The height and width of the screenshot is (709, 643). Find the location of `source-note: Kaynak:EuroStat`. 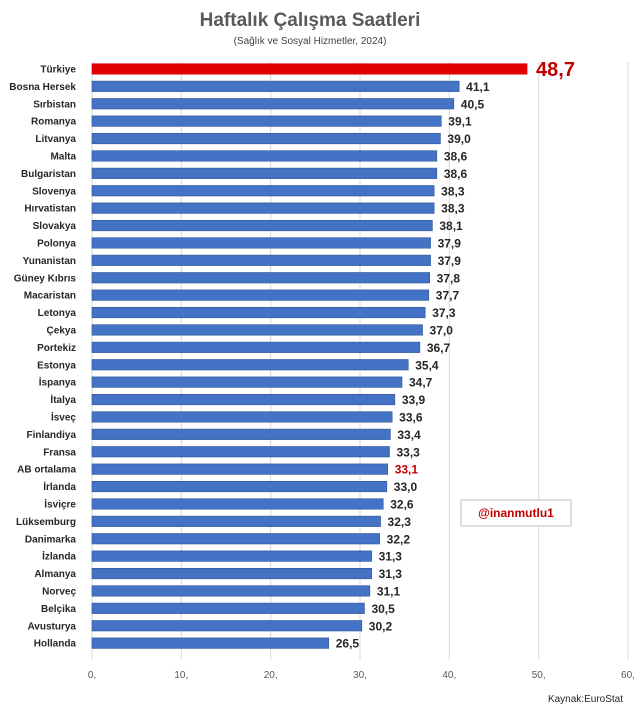

source-note: Kaynak:EuroStat is located at coordinates (585, 699).